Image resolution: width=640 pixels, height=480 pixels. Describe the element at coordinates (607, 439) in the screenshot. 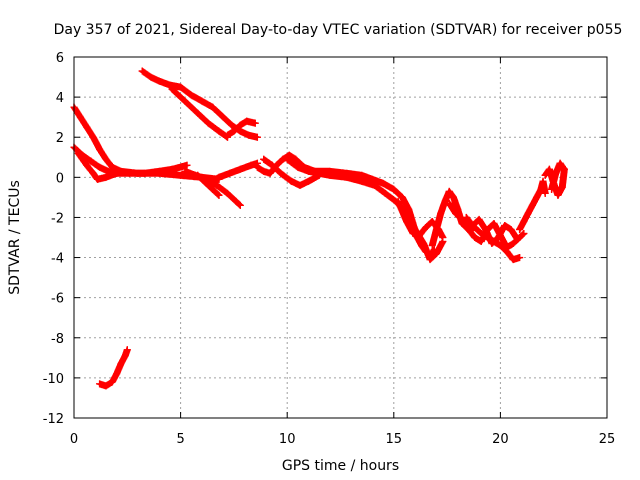

I see `x-tick-label: 25` at that location.